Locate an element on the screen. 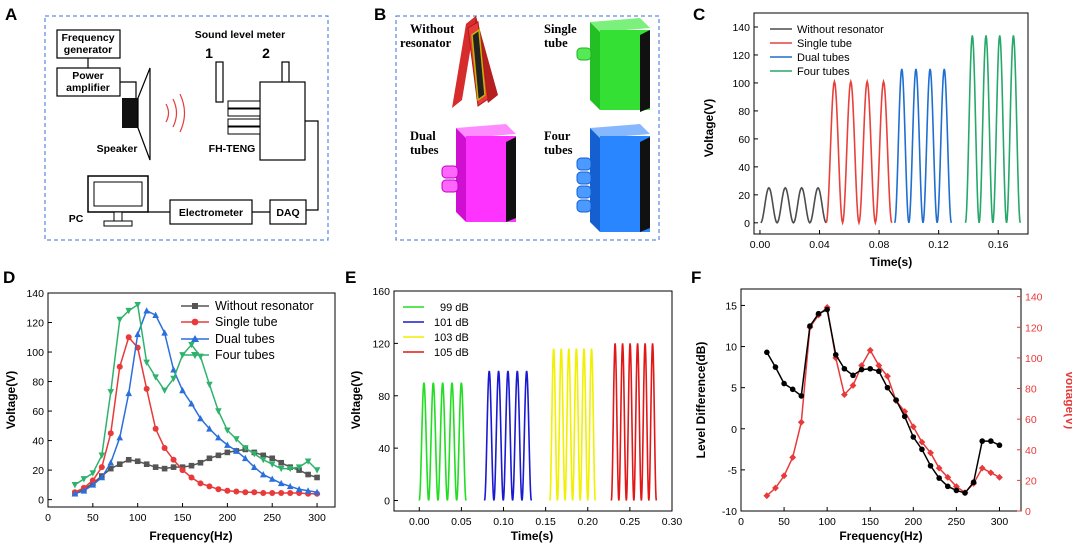  y-tick-label: 140 is located at coordinates (741, 28).